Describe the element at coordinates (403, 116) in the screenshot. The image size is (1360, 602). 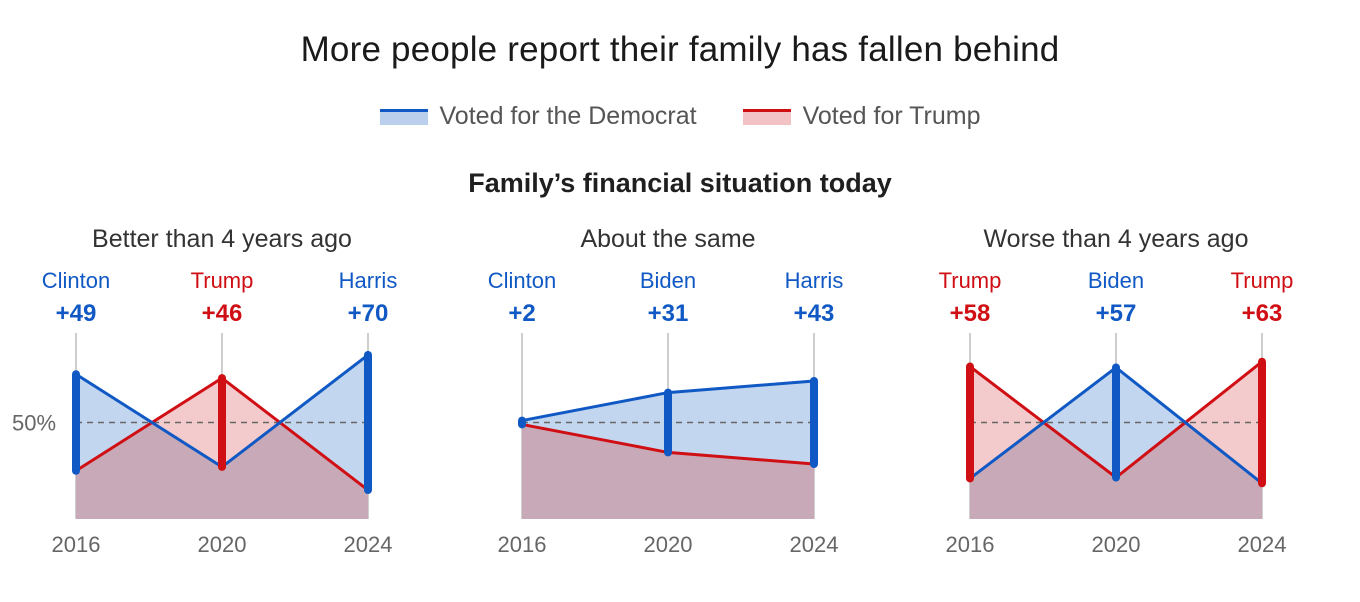
I see `legend-swatch-dem` at that location.